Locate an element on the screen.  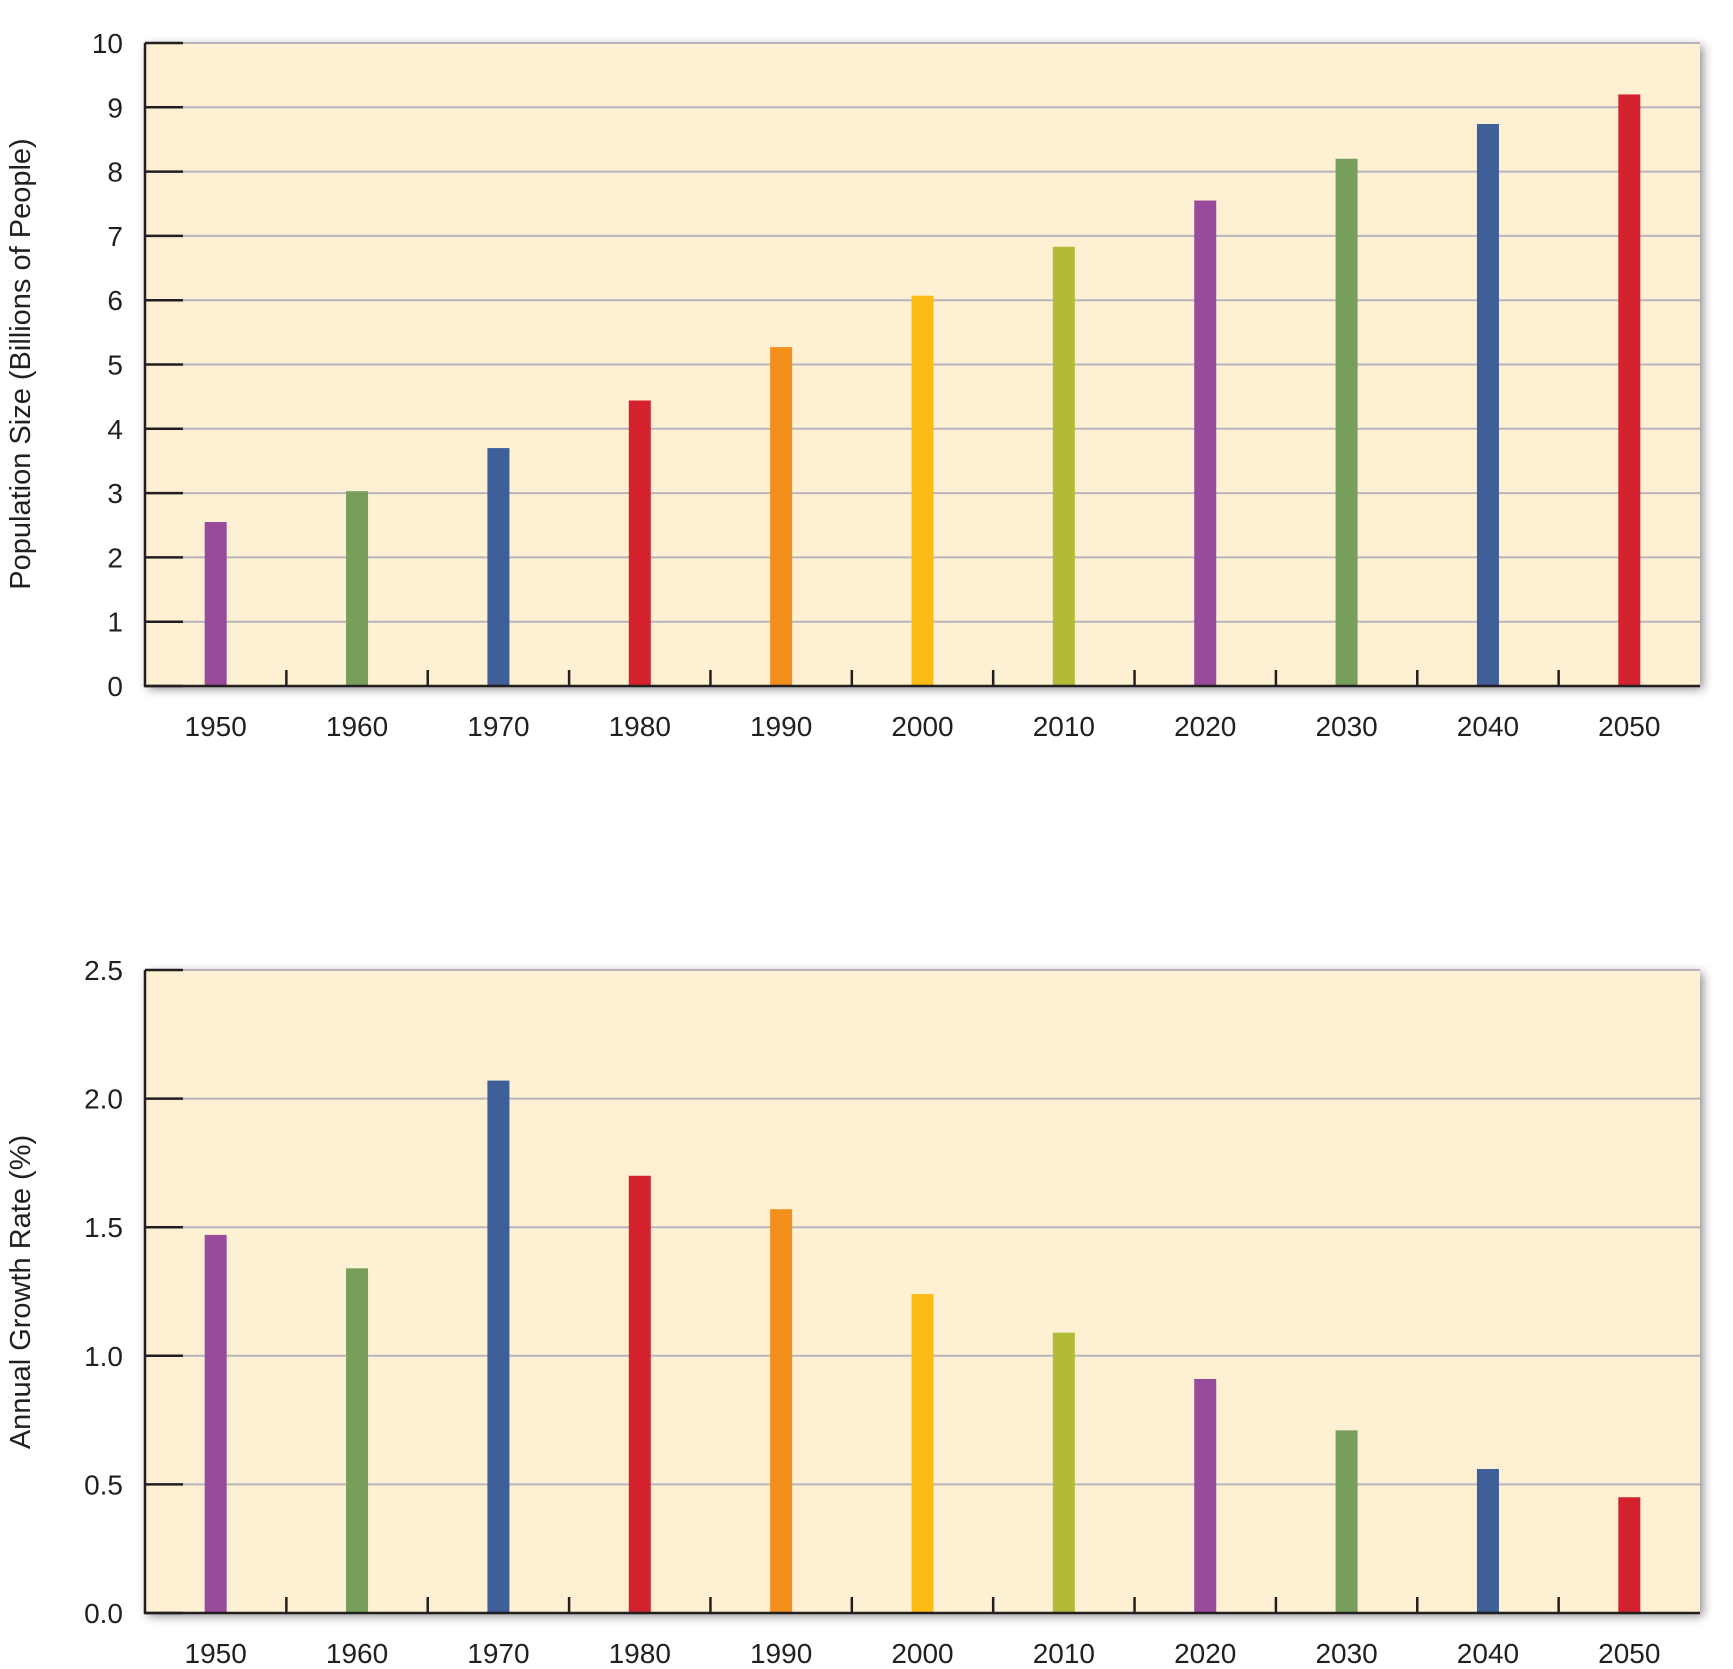
y-tick-label: 1.0 is located at coordinates (103, 1356).